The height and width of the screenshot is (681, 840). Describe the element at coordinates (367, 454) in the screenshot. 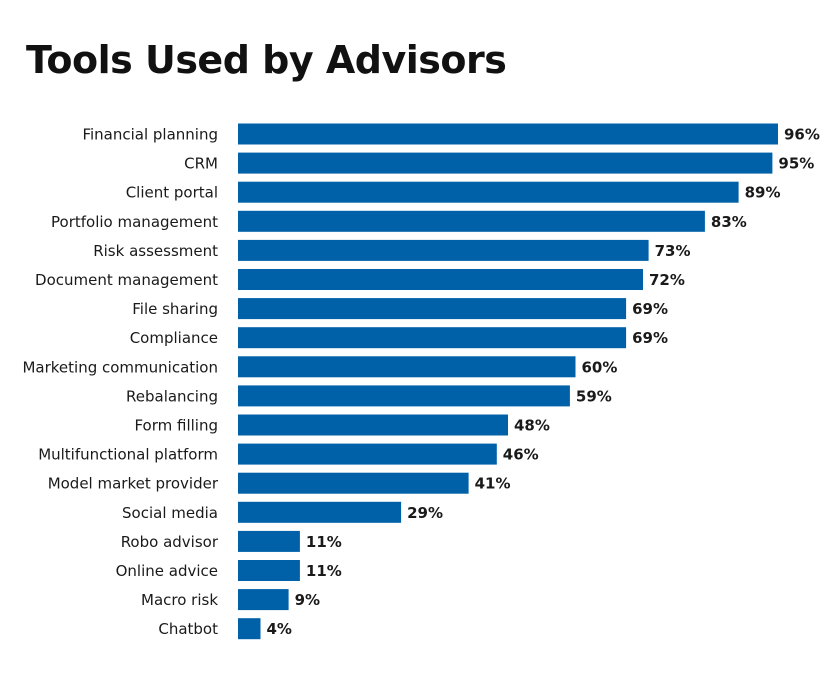

I see `bar-multifunctional-platform` at that location.